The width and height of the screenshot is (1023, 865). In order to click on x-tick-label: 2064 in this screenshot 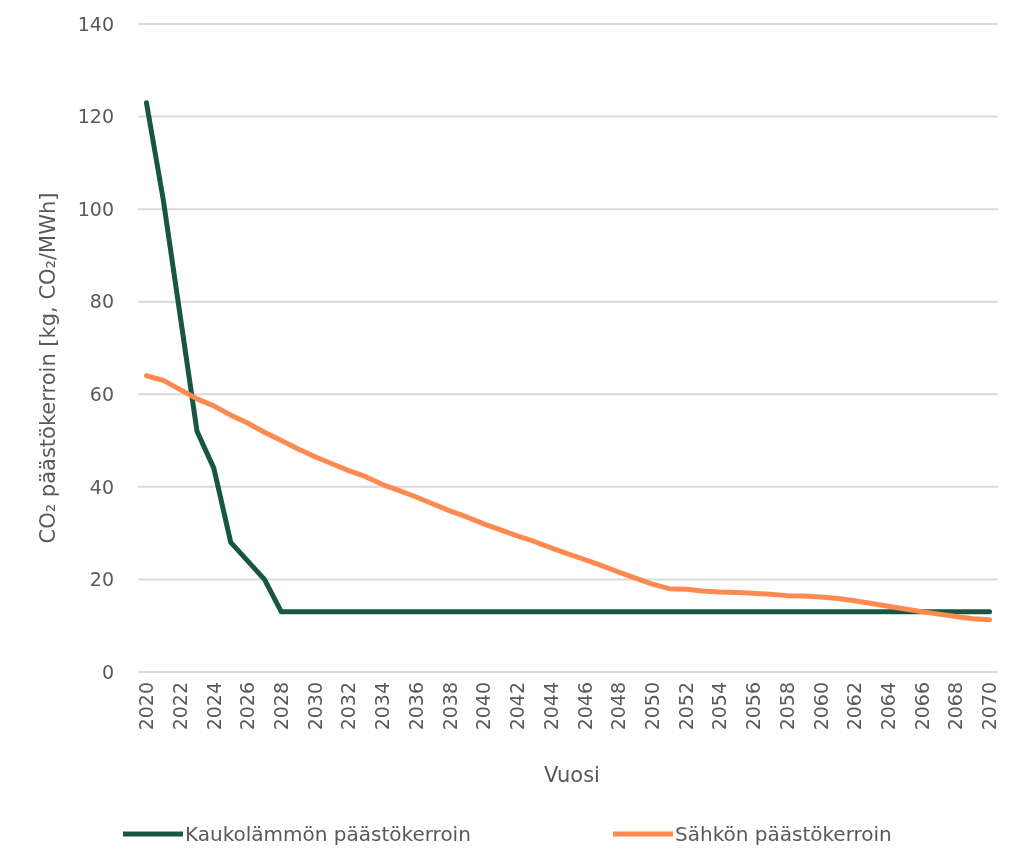, I will do `click(888, 706)`.